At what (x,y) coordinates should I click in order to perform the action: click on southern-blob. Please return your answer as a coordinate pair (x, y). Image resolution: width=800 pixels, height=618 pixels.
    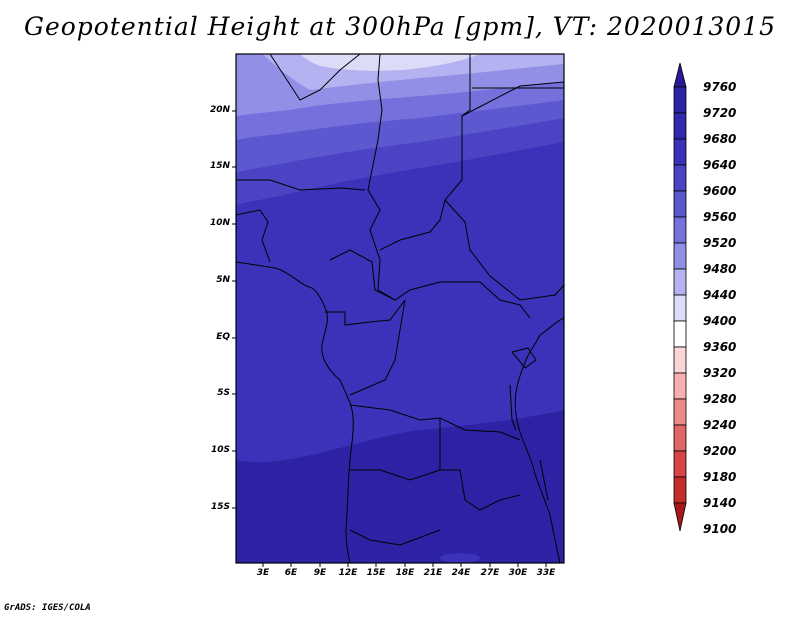
    Looking at the image, I should click on (460, 558).